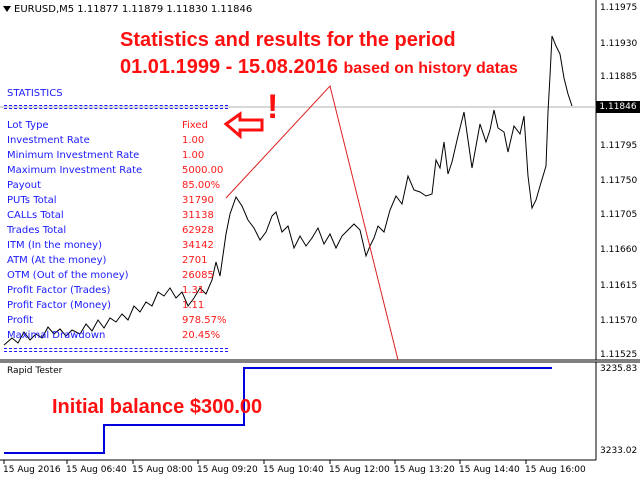  What do you see at coordinates (265, 462) in the screenshot?
I see `time-ticks` at bounding box center [265, 462].